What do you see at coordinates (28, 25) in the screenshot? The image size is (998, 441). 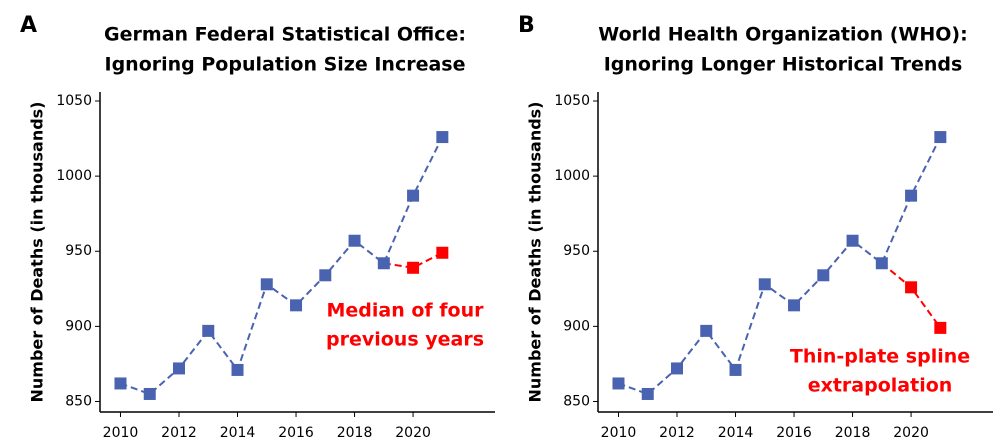 I see `panel-label: A` at bounding box center [28, 25].